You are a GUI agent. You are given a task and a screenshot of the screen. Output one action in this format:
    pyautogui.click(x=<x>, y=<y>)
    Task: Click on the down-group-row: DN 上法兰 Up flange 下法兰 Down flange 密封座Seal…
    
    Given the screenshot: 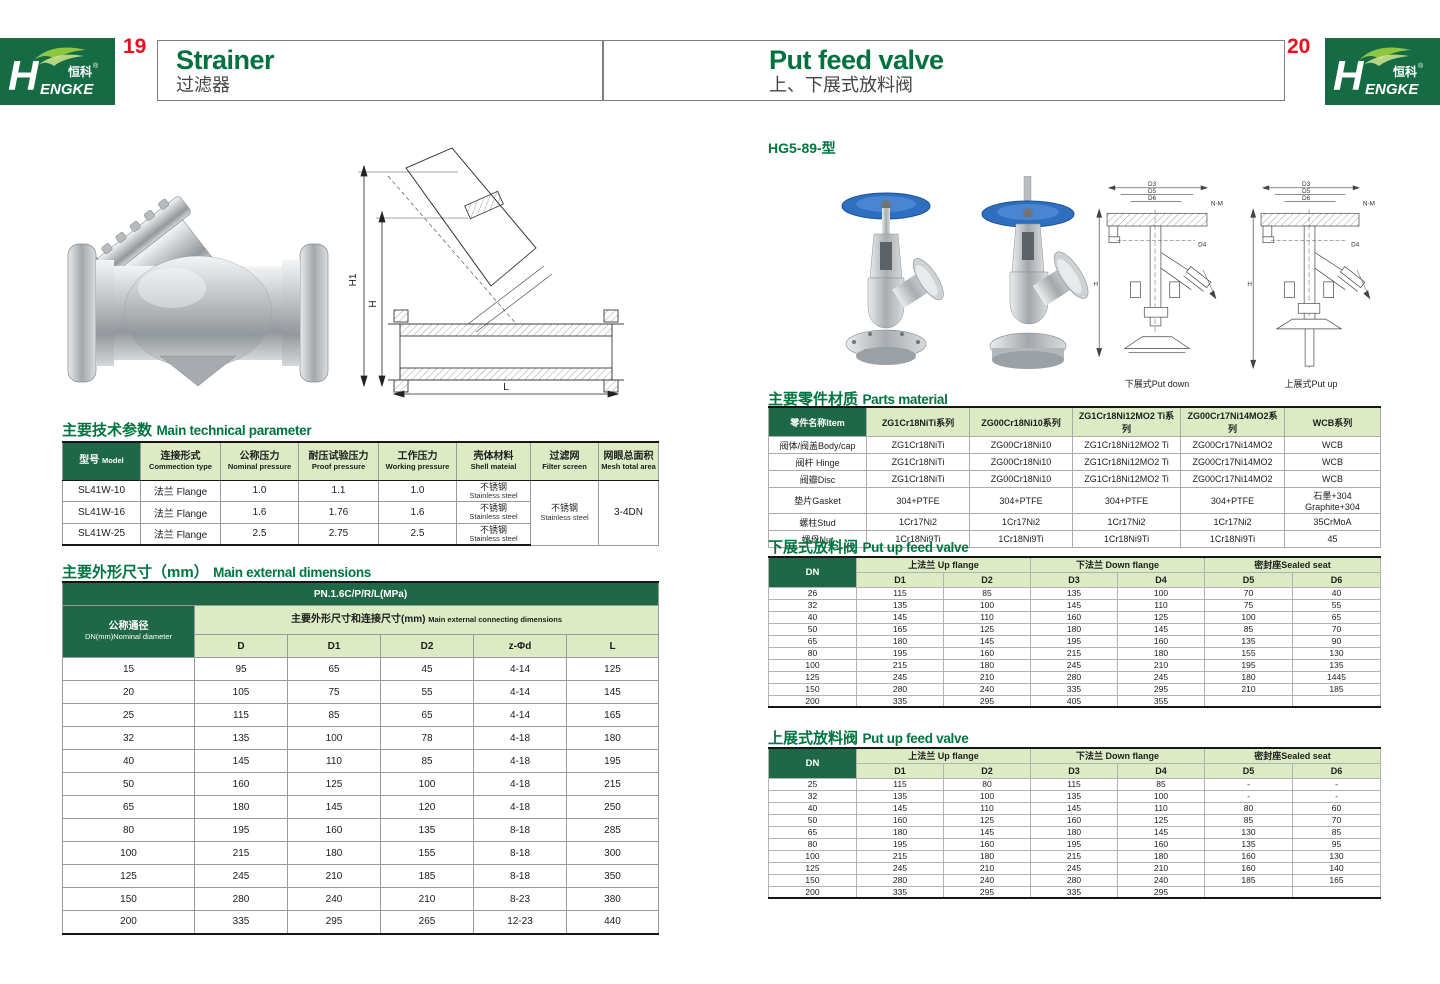 What is the action you would take?
    pyautogui.click(x=1075, y=572)
    